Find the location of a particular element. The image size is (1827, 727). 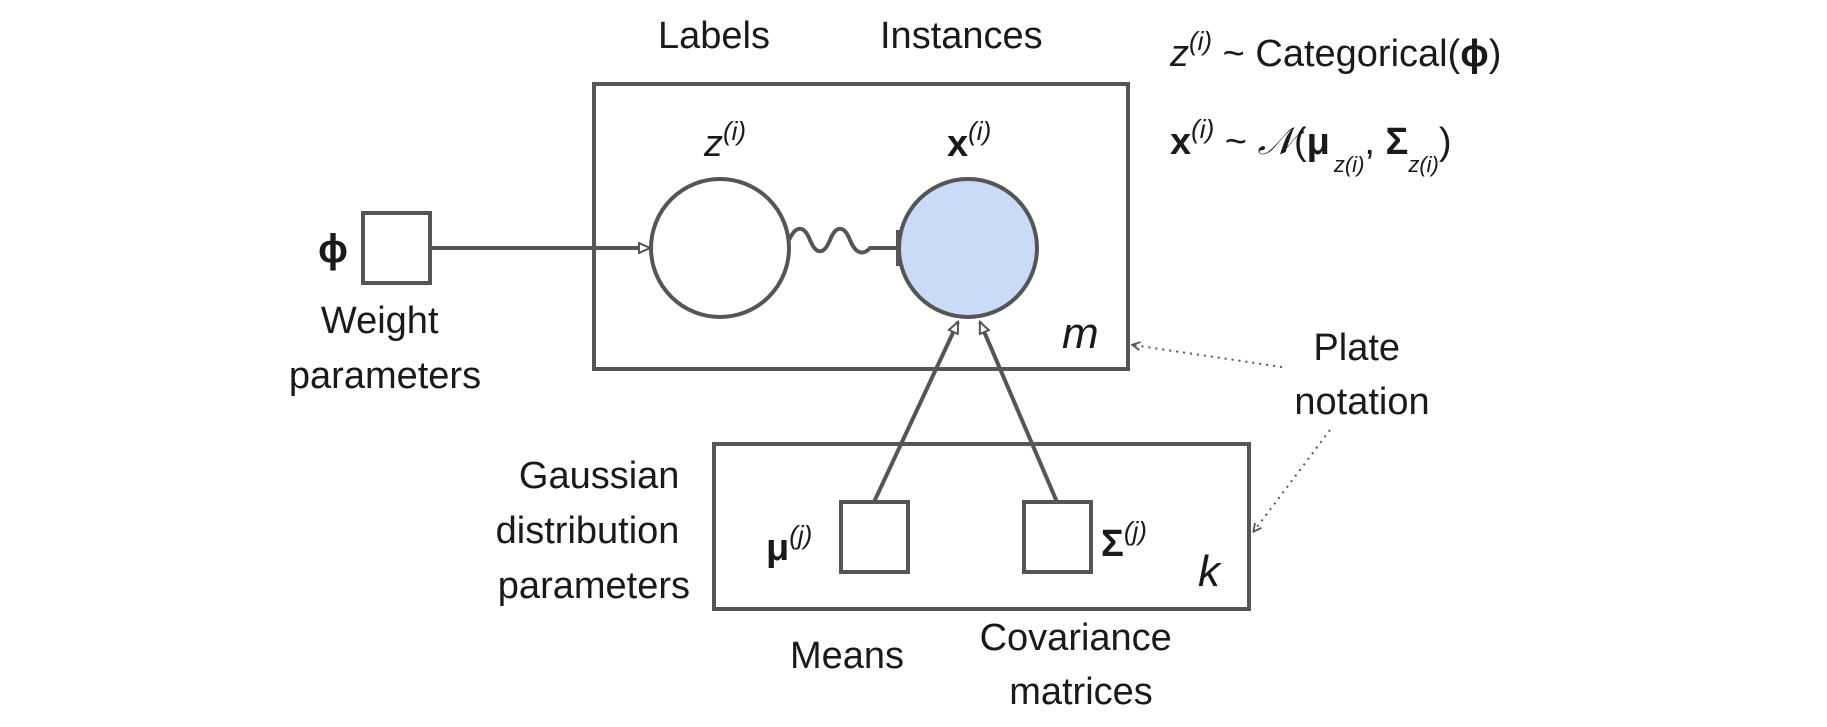

plate-m-label: m is located at coordinates (1080, 333).